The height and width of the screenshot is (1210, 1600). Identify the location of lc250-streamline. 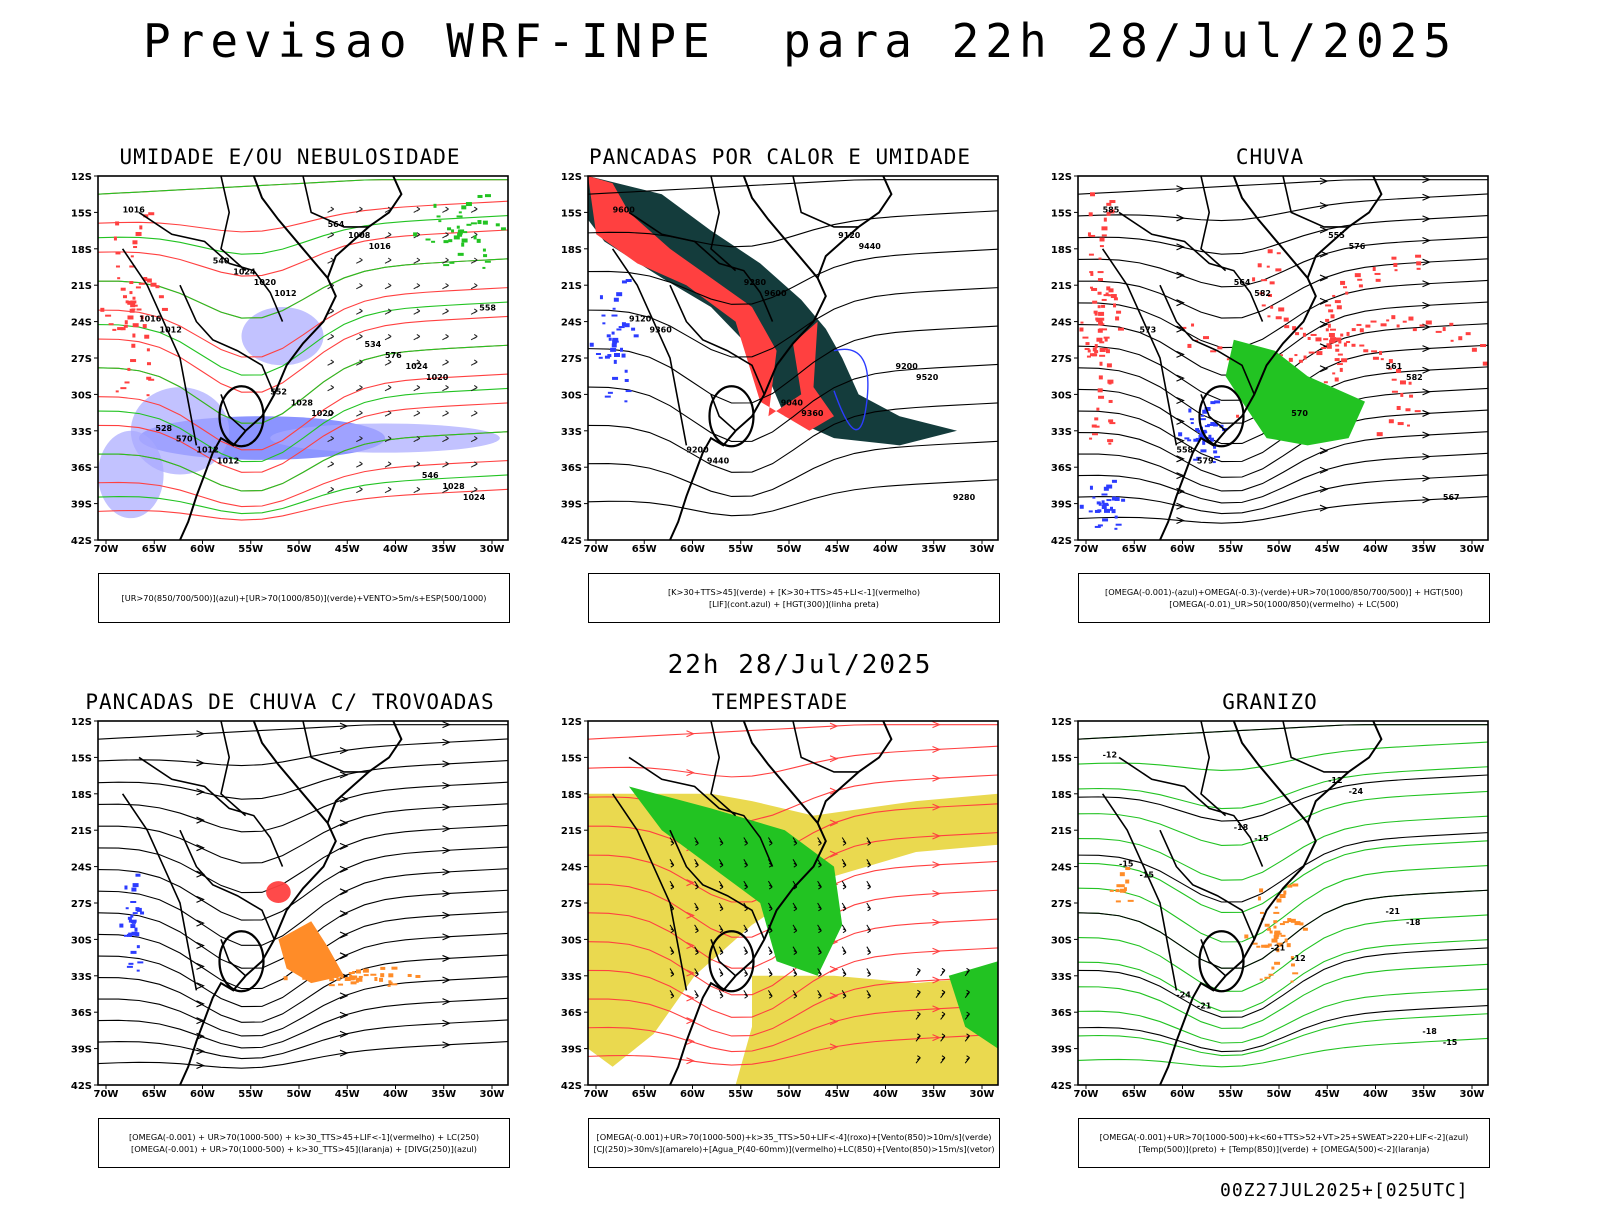
(303, 970).